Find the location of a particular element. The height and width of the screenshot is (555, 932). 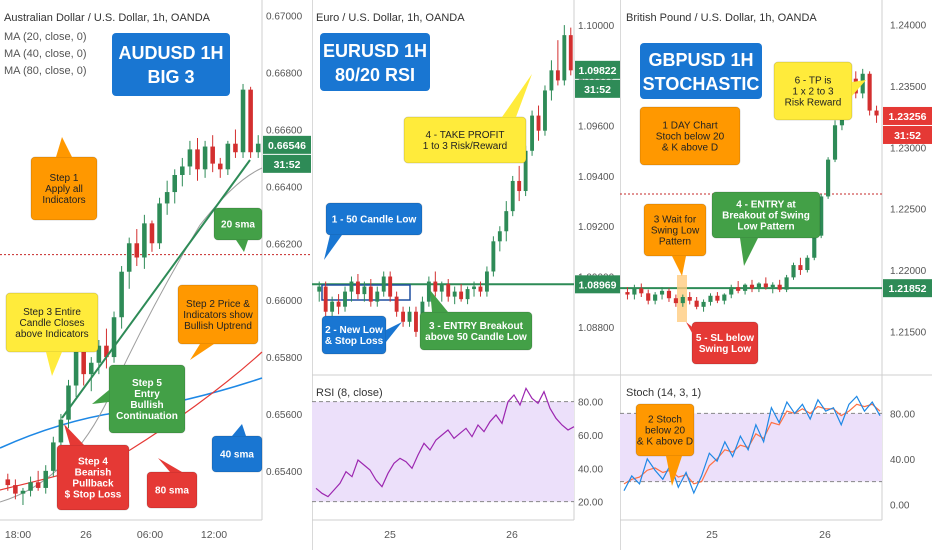

step4-callout-text: Step 4 Bearish Pullback $ Stop Loss is located at coordinates (93, 479).